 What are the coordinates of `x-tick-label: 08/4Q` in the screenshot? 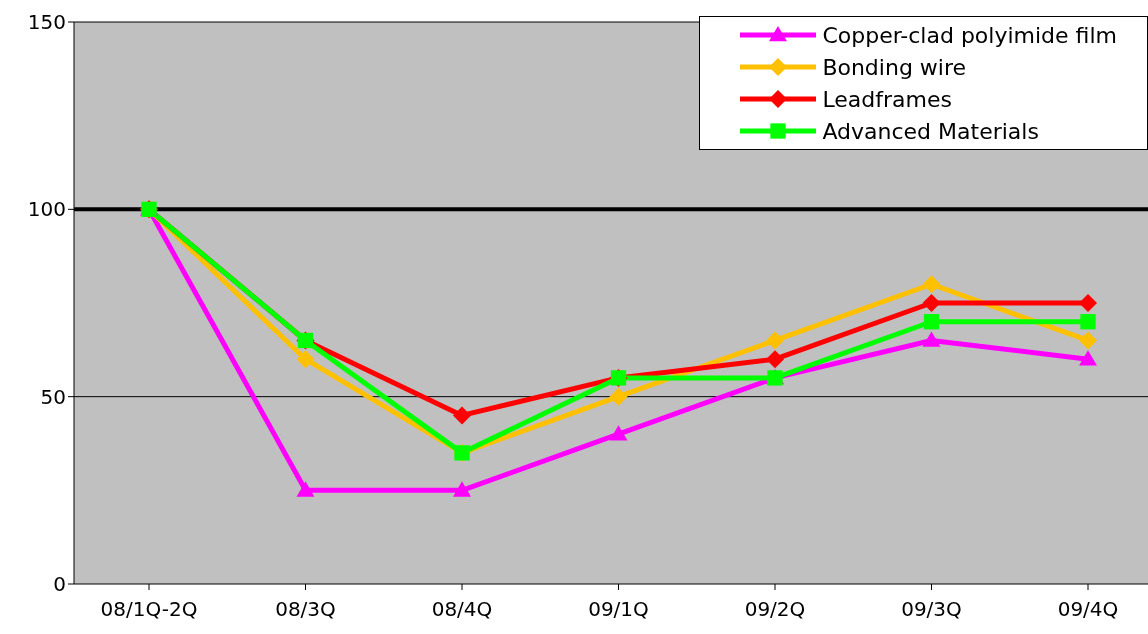 It's located at (462, 609).